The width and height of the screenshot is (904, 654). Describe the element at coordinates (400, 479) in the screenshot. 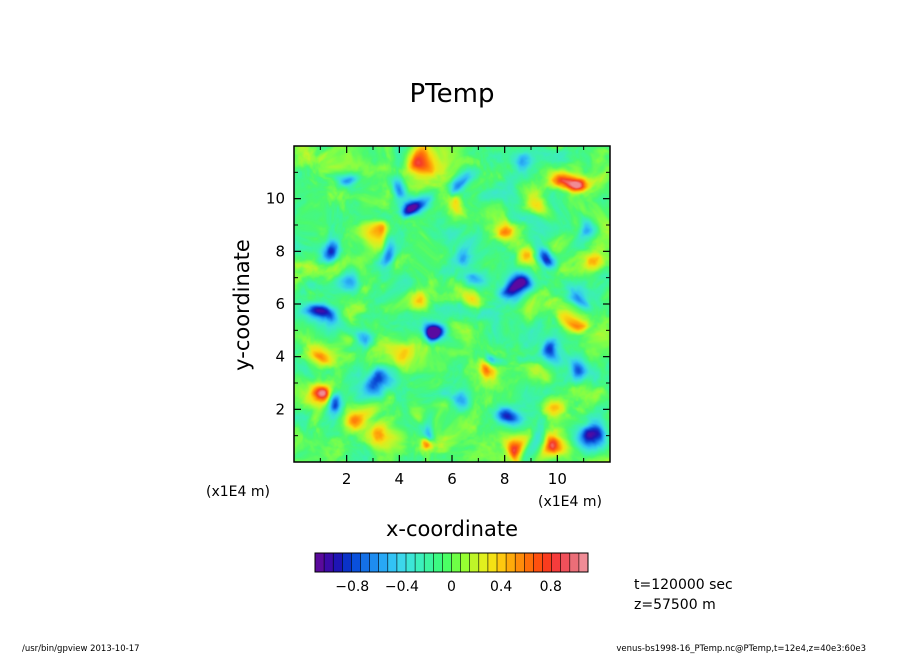

I see `x-tick-label: 4` at that location.